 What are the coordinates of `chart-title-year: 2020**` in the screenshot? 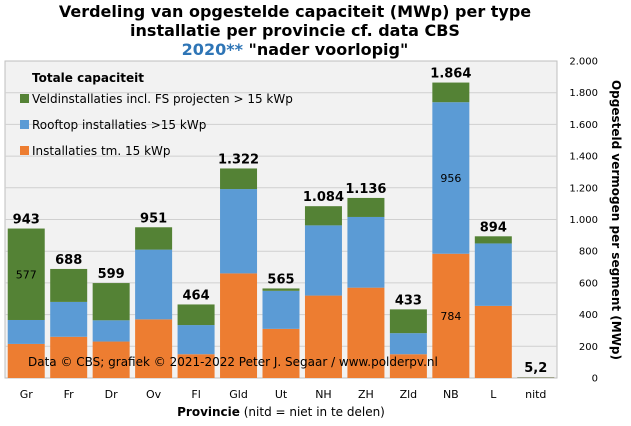 It's located at (212, 49).